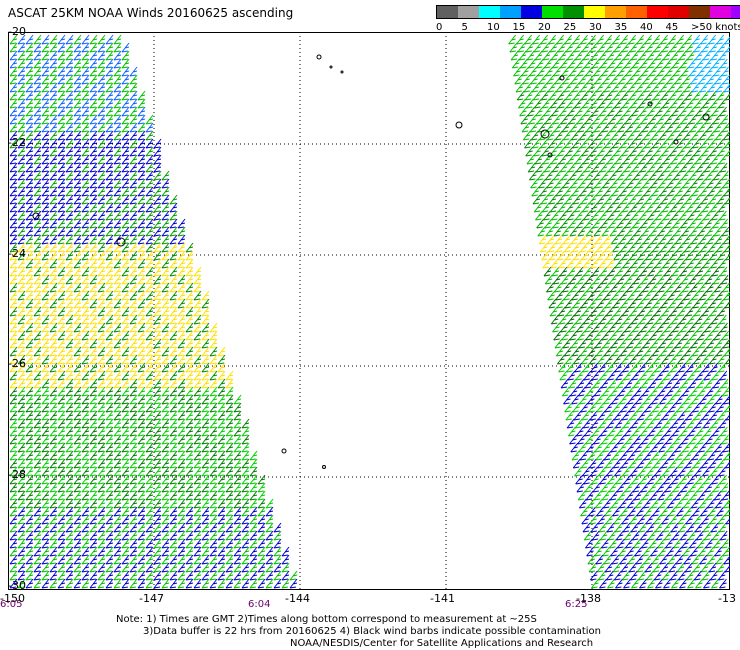 The width and height of the screenshot is (740, 650). What do you see at coordinates (442, 598) in the screenshot?
I see `lon-tick-label: -141` at bounding box center [442, 598].